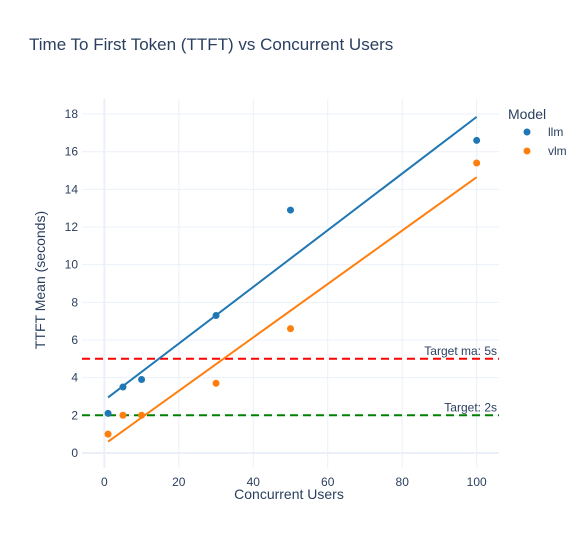  Describe the element at coordinates (179, 482) in the screenshot. I see `x-tick-label: 20` at that location.